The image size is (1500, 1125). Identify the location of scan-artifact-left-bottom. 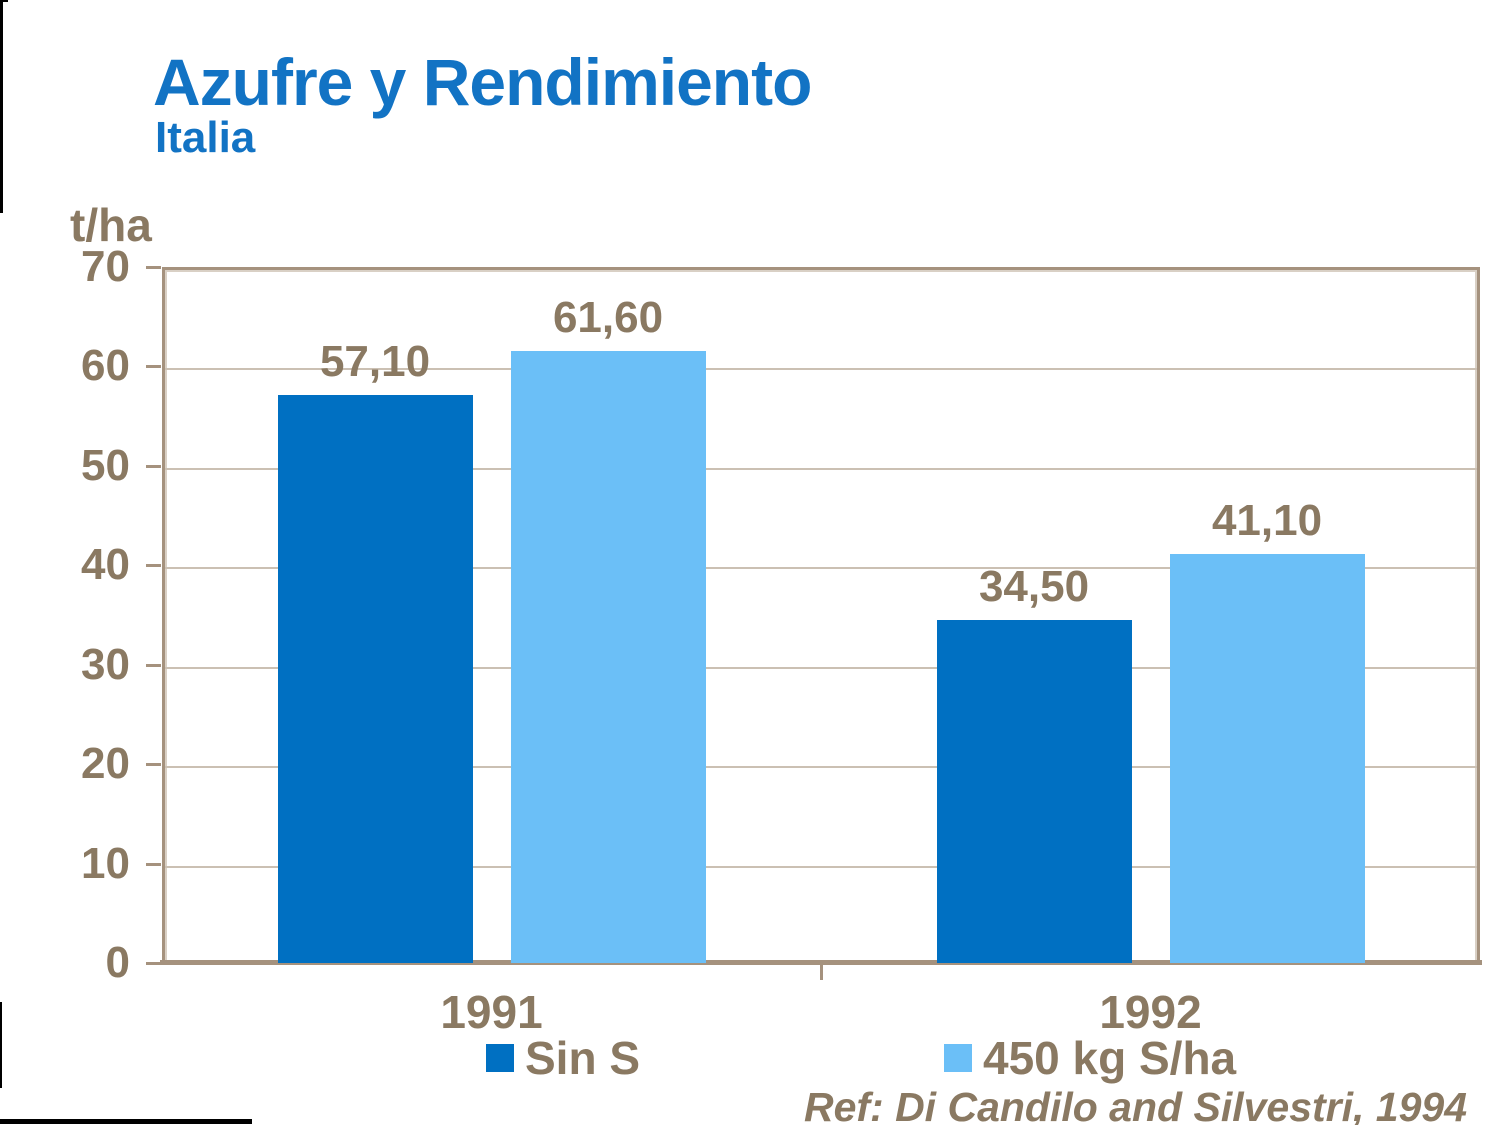
(1, 1045).